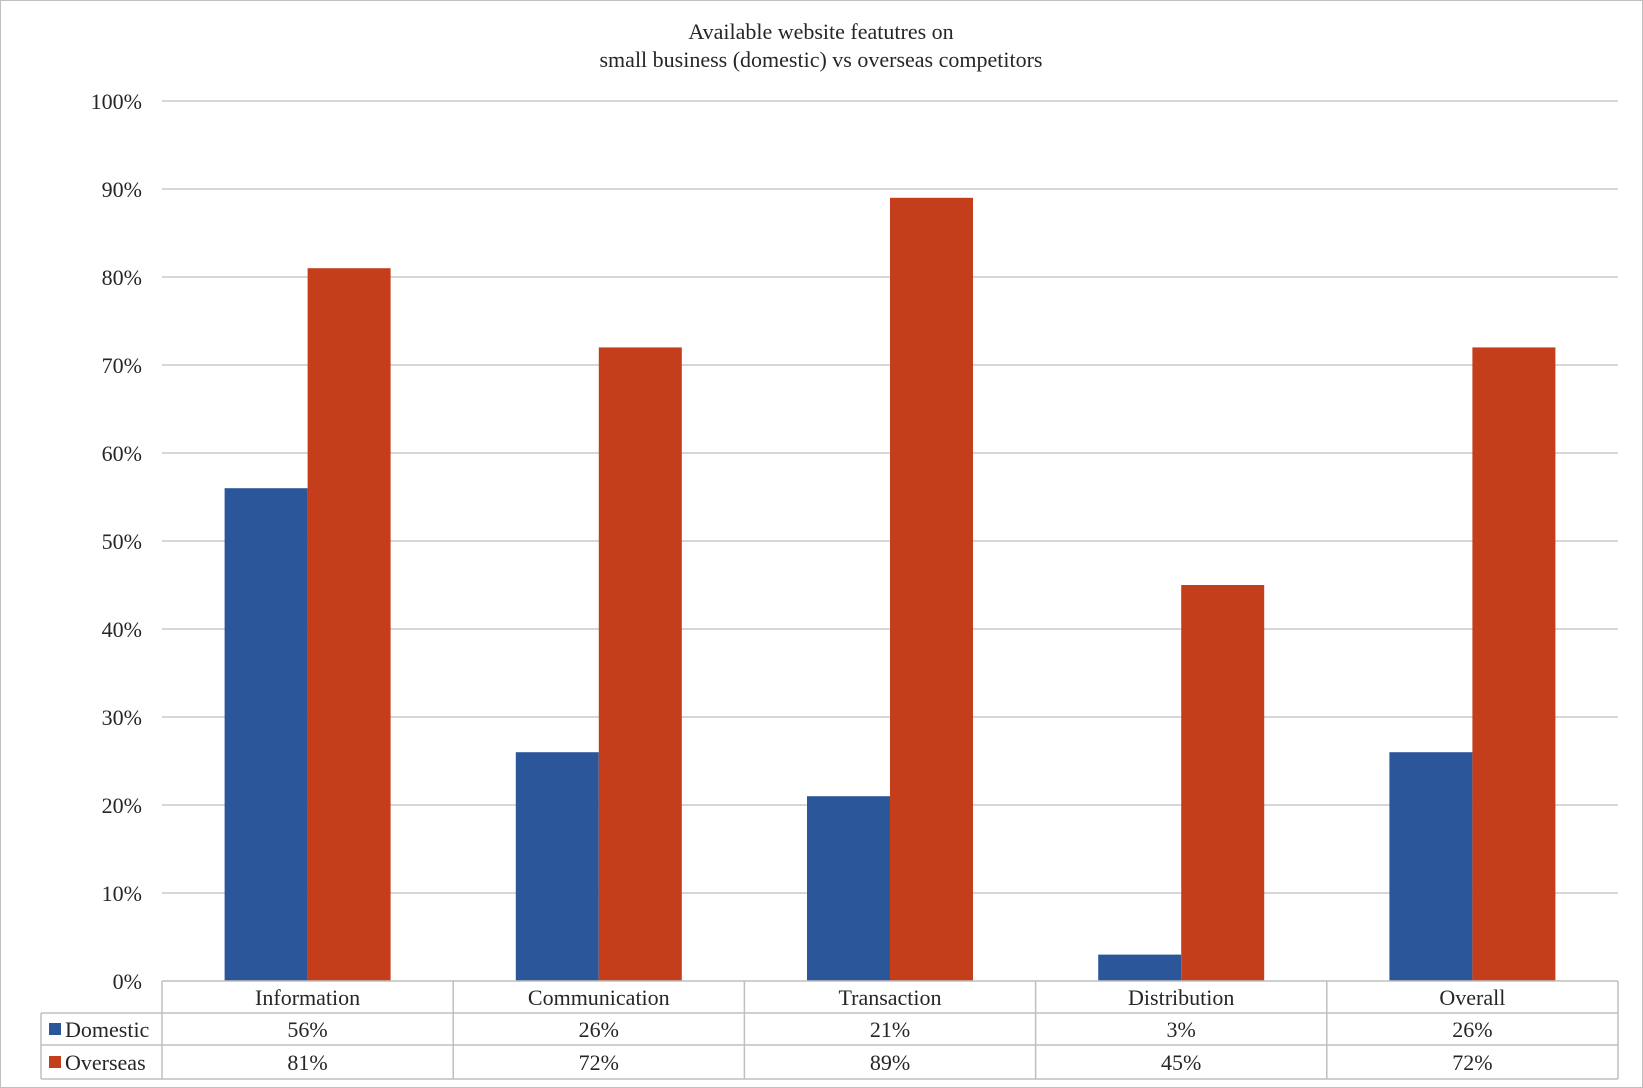 This screenshot has width=1643, height=1088. What do you see at coordinates (1223, 783) in the screenshot?
I see `bar-overseas-distribution` at bounding box center [1223, 783].